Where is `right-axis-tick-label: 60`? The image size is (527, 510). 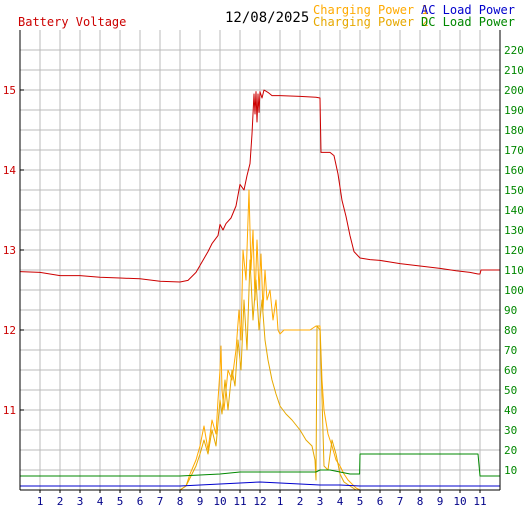
right-axis-tick-label: 60 is located at coordinates (510, 370).